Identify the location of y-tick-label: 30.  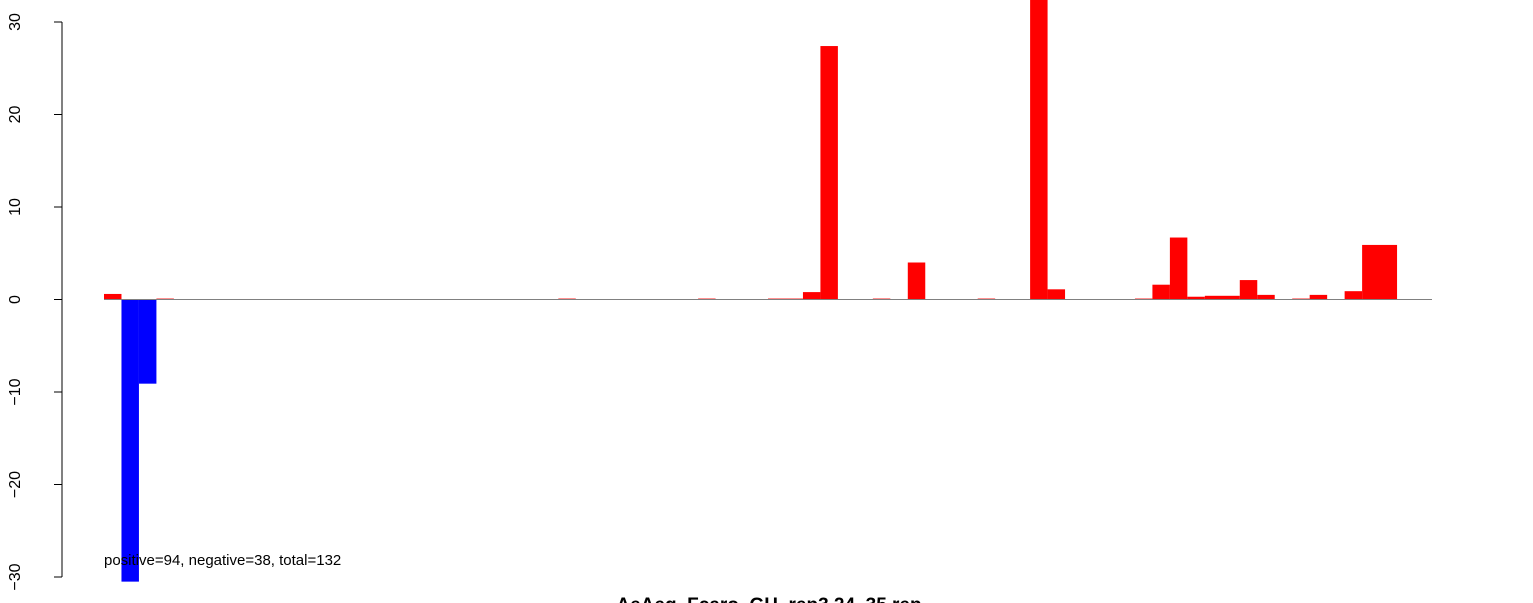
(15, 22).